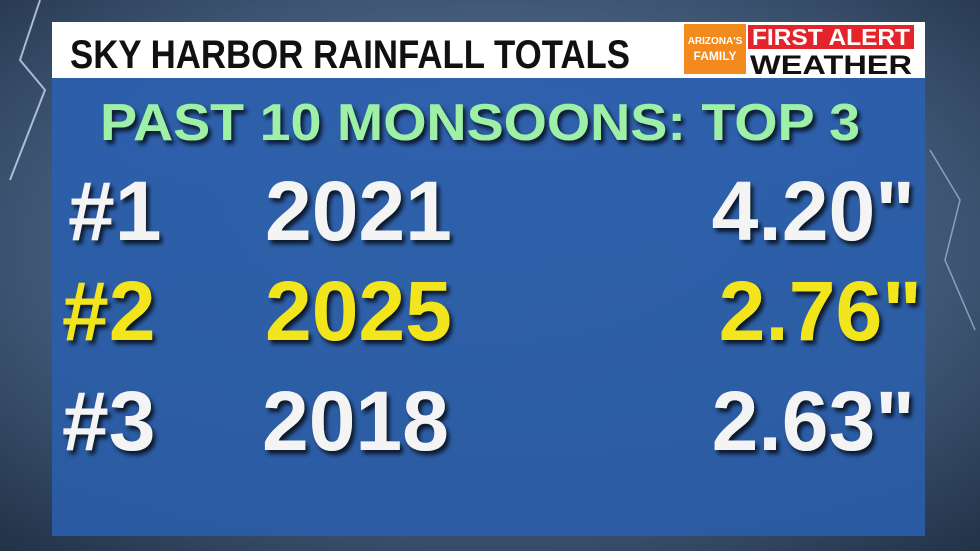 The image size is (980, 551). Describe the element at coordinates (480, 123) in the screenshot. I see `subtitle: PAST 10 MONSOONS: TOP 3` at that location.